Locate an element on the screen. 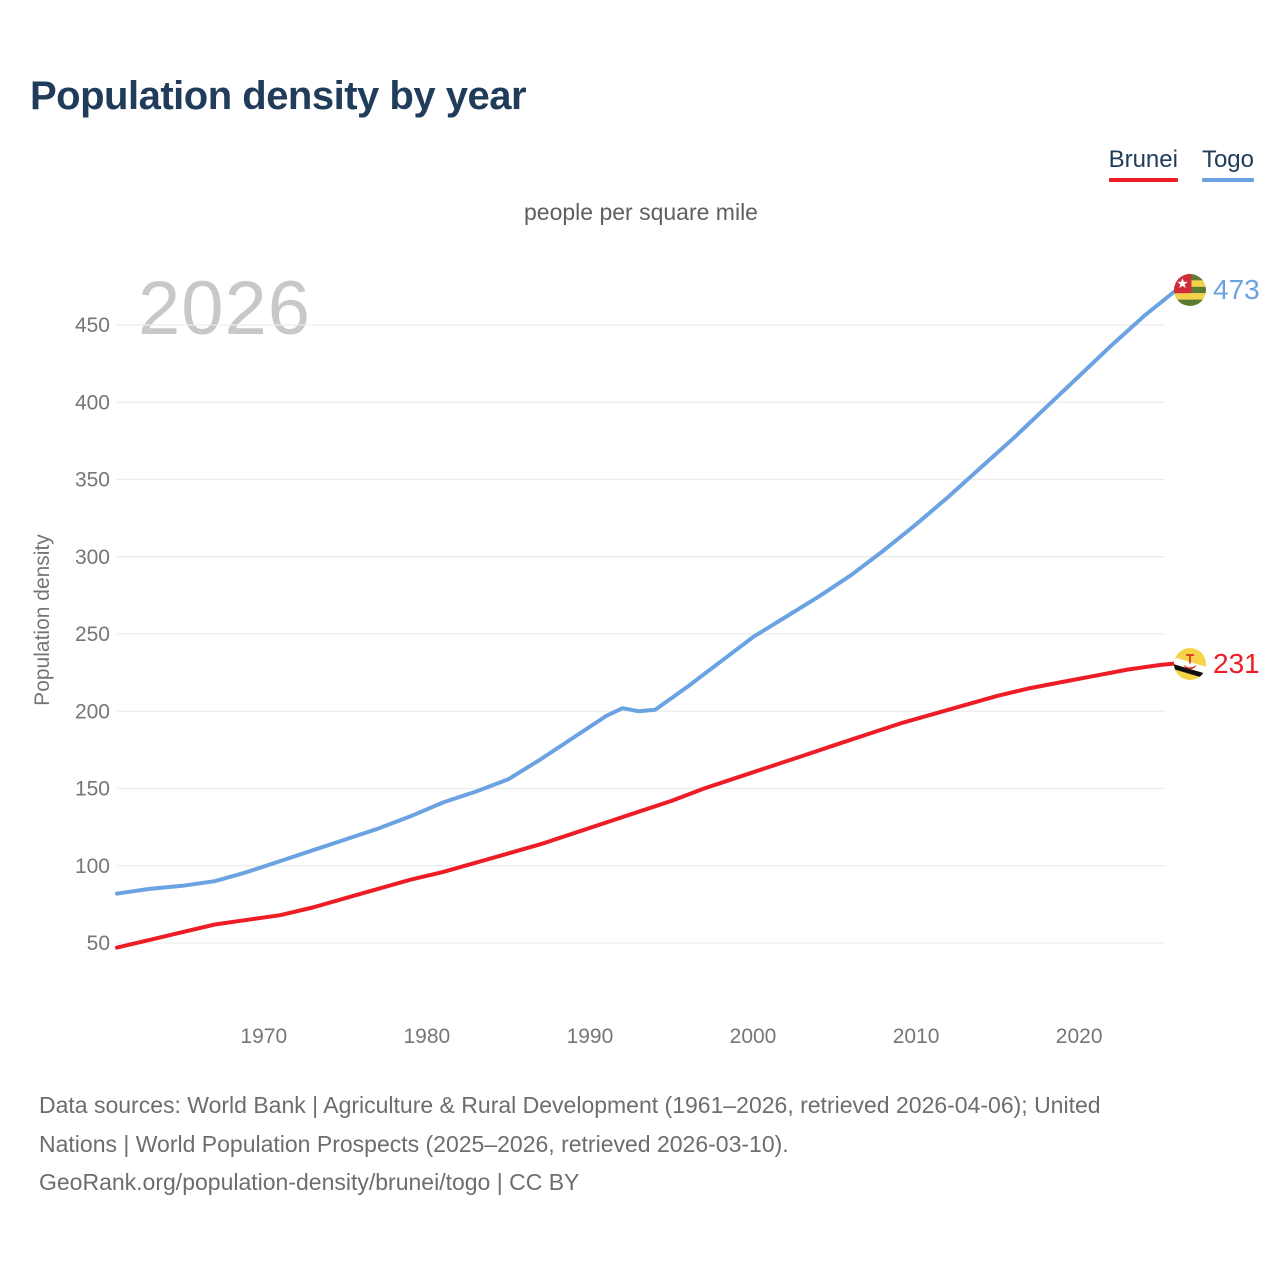 This screenshot has height=1280, width=1280. brunei-crest is located at coordinates (1190, 662).